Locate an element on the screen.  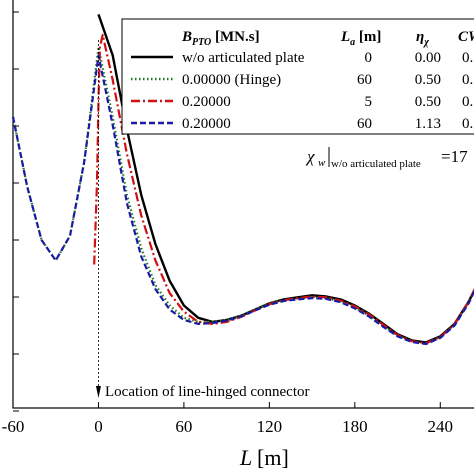
x-axis-ticks: -60 0 60 120 180 240 is located at coordinates (227, 419).